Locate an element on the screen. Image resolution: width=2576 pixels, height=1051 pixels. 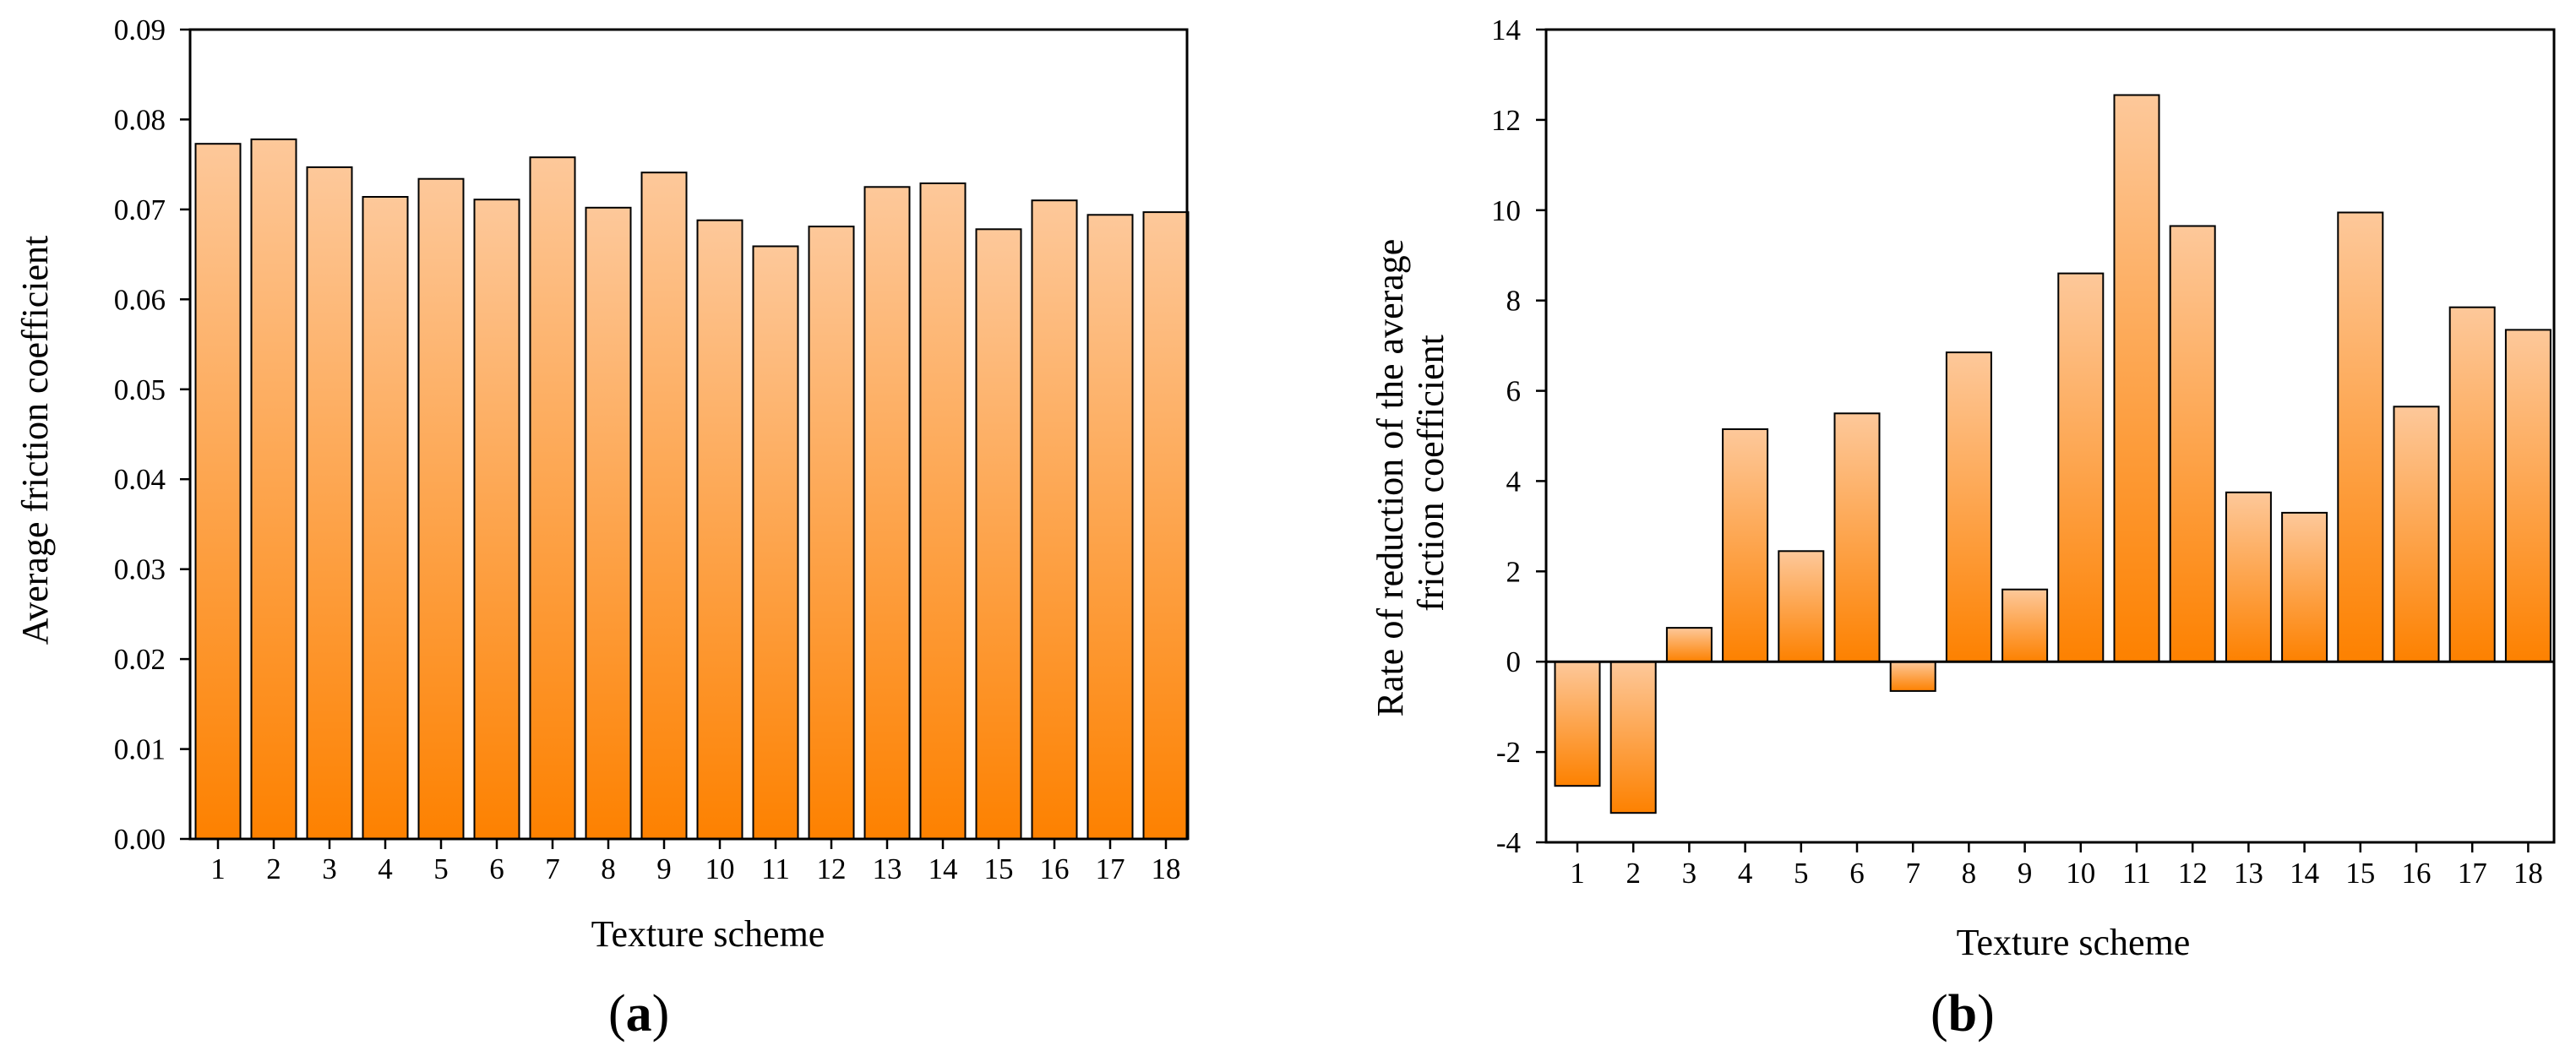
panel-b-x-tick-label: 8 is located at coordinates (1969, 874).